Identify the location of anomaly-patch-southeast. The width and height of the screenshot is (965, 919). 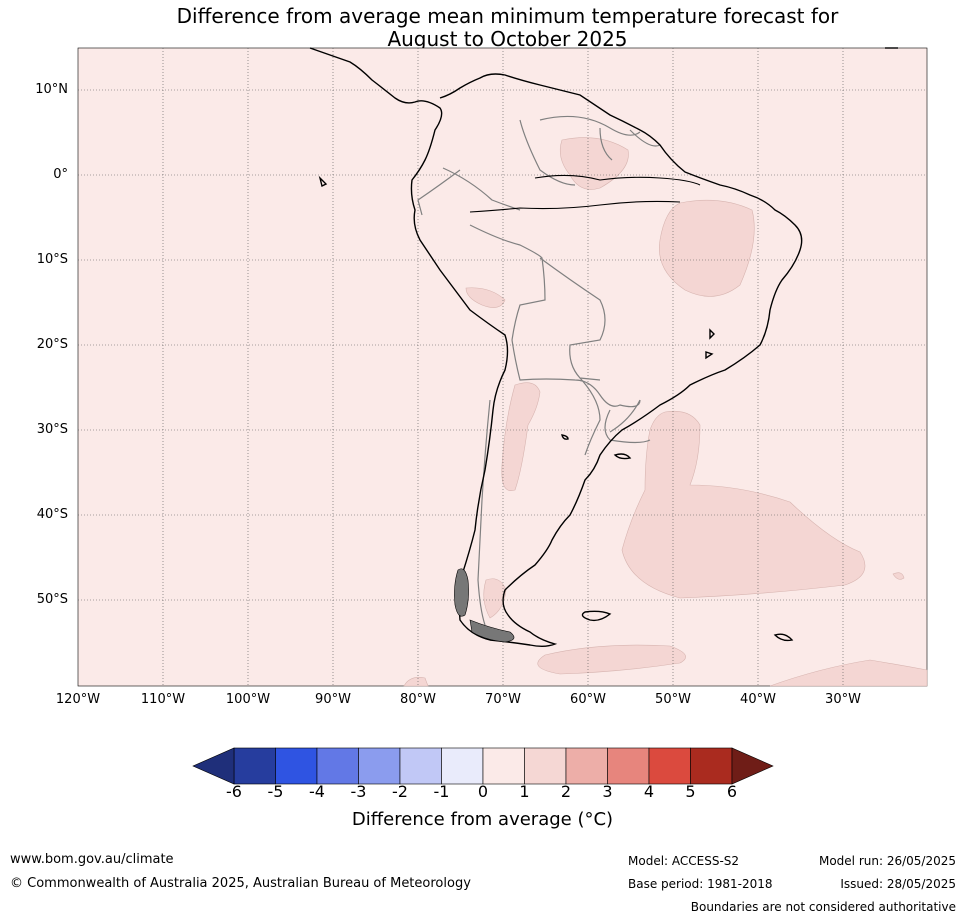
(848, 673).